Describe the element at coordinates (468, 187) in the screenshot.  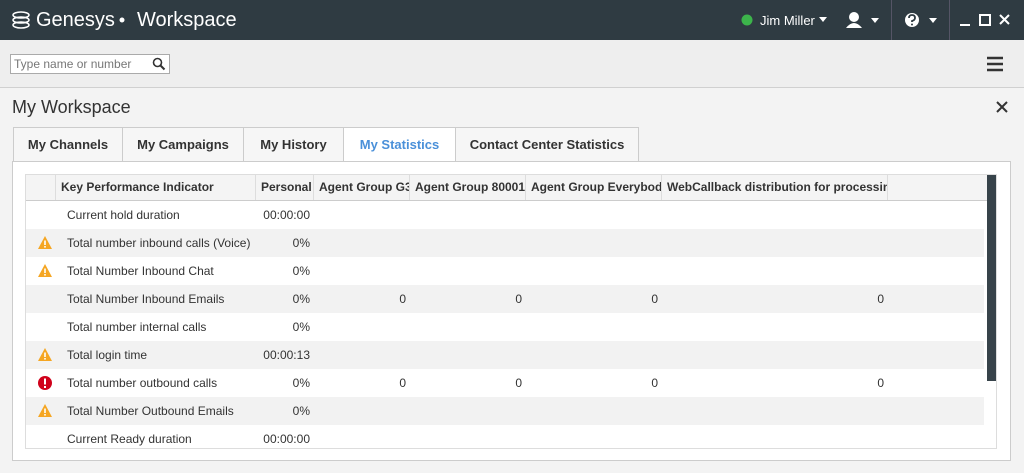
I see `column-header: Agent Group 80001` at that location.